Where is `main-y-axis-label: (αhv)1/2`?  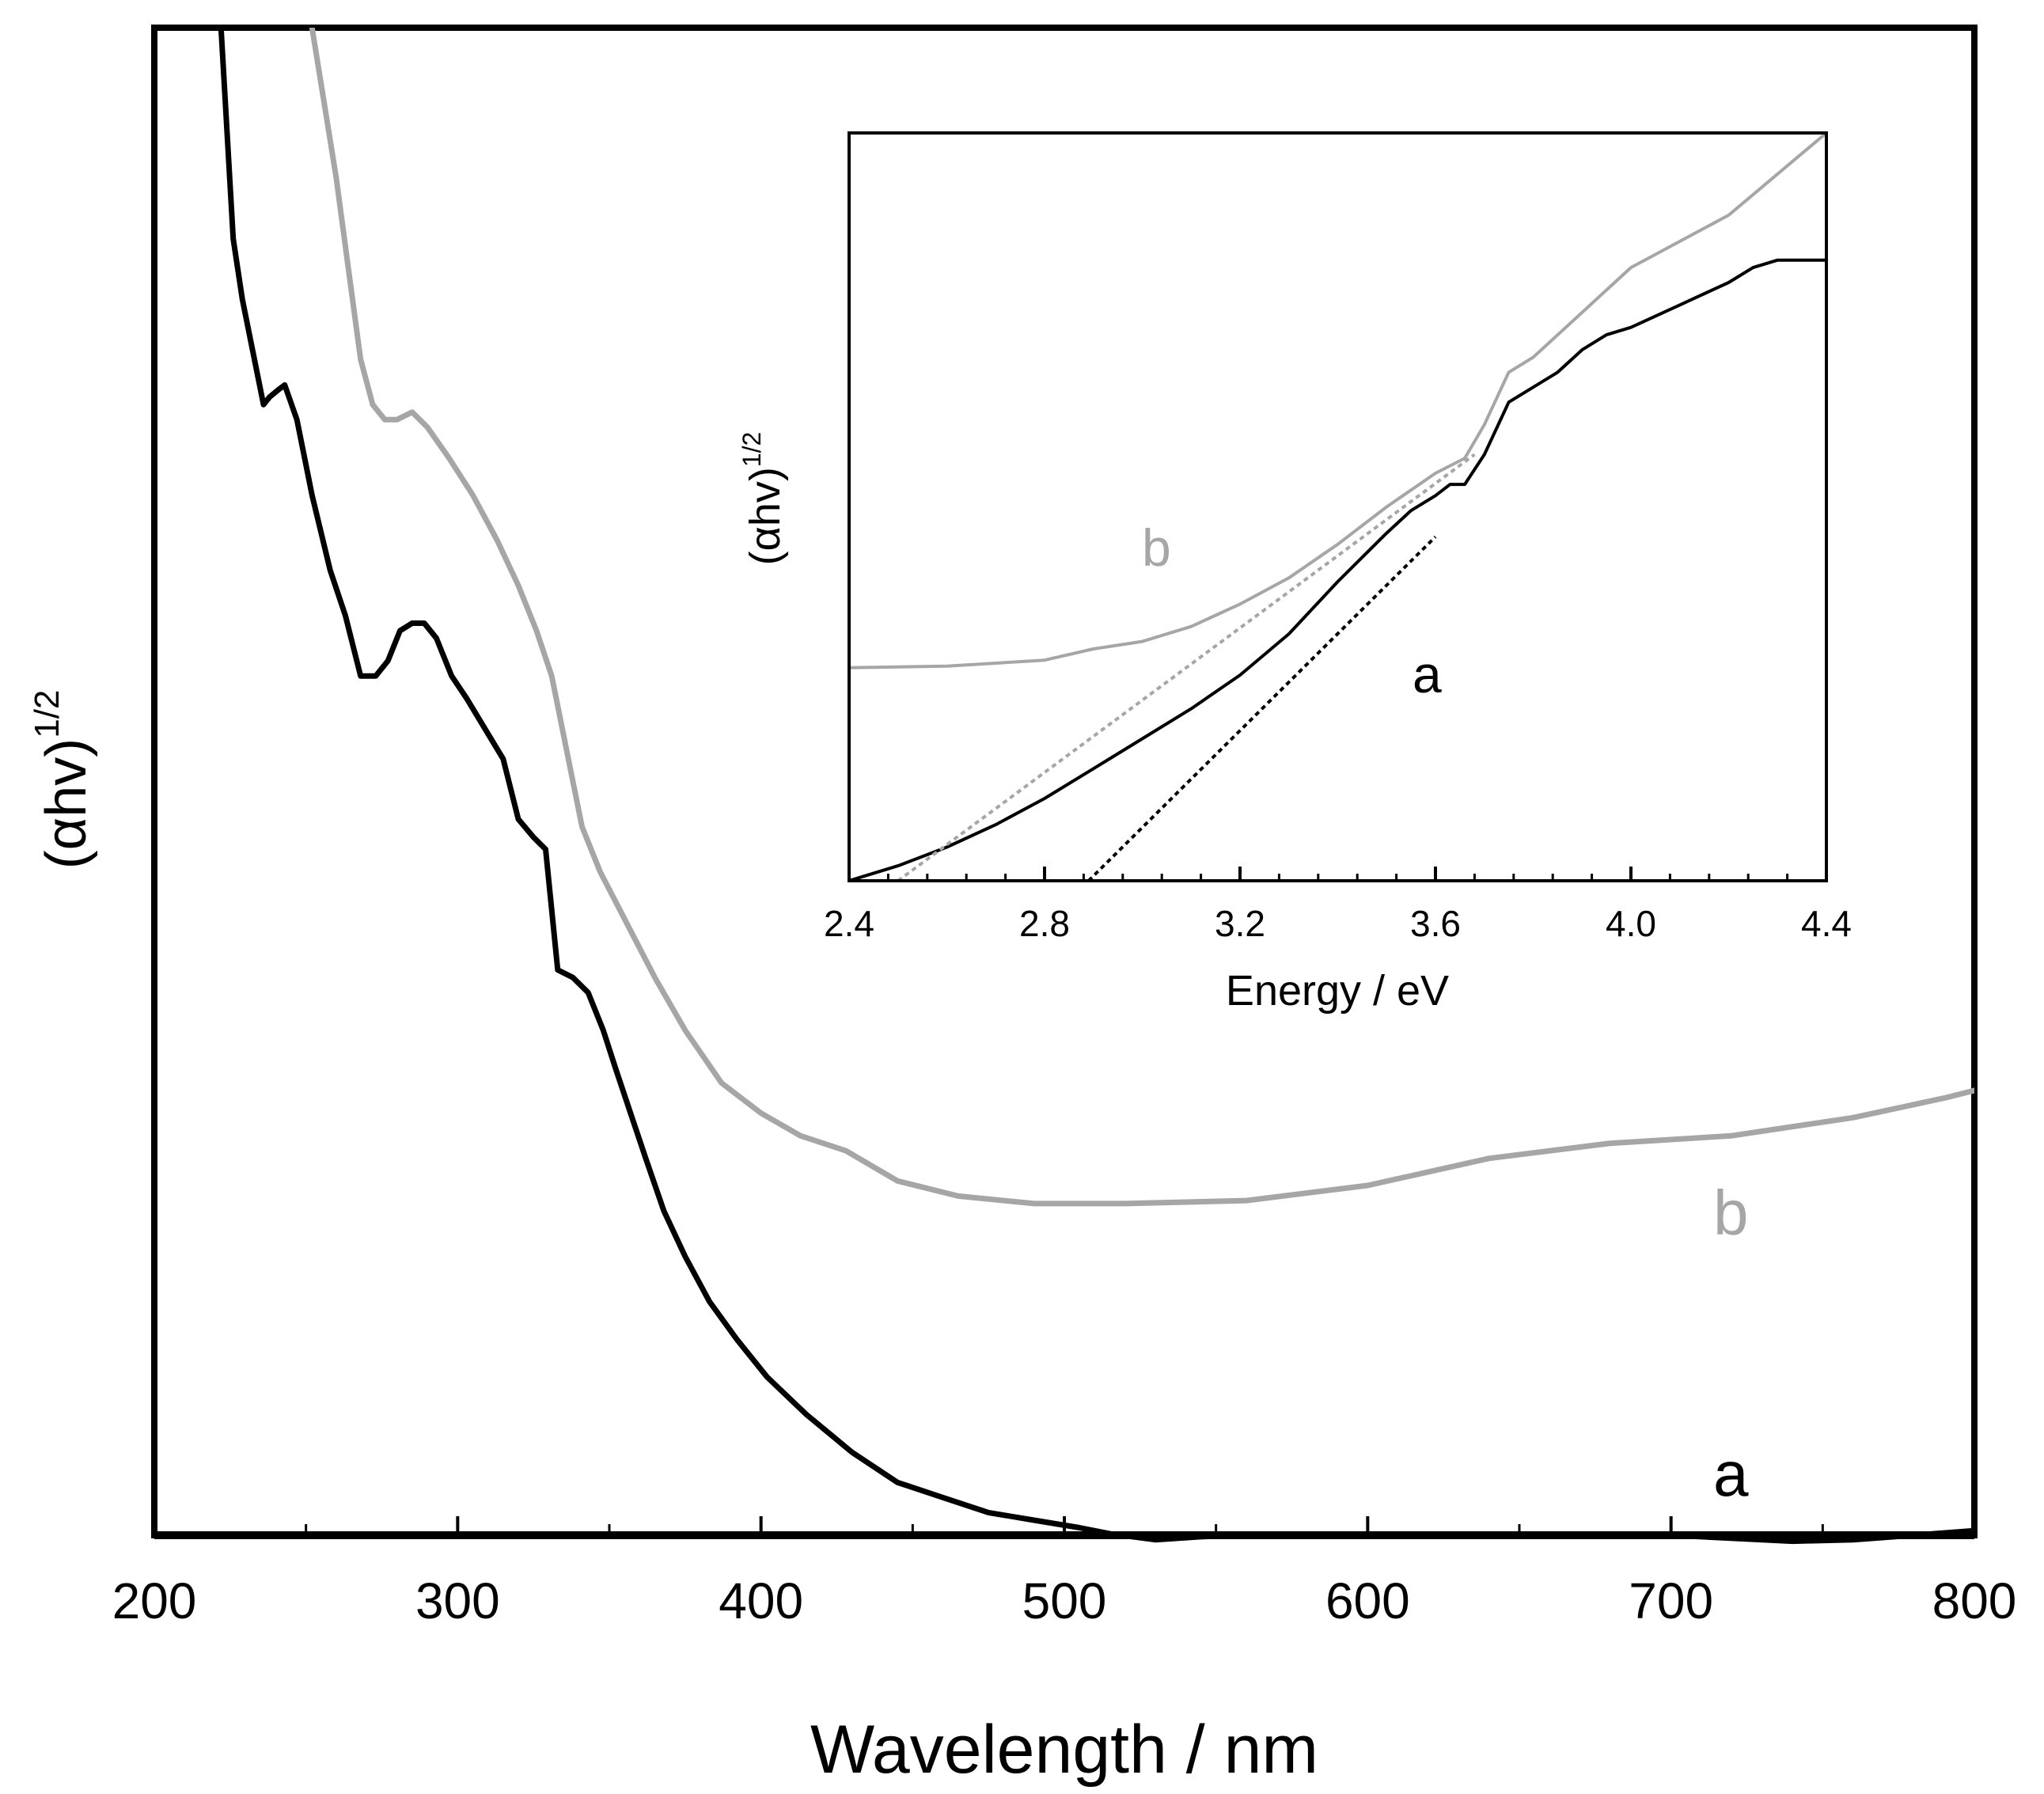
main-y-axis-label: (αhv)1/2 is located at coordinates (63, 780).